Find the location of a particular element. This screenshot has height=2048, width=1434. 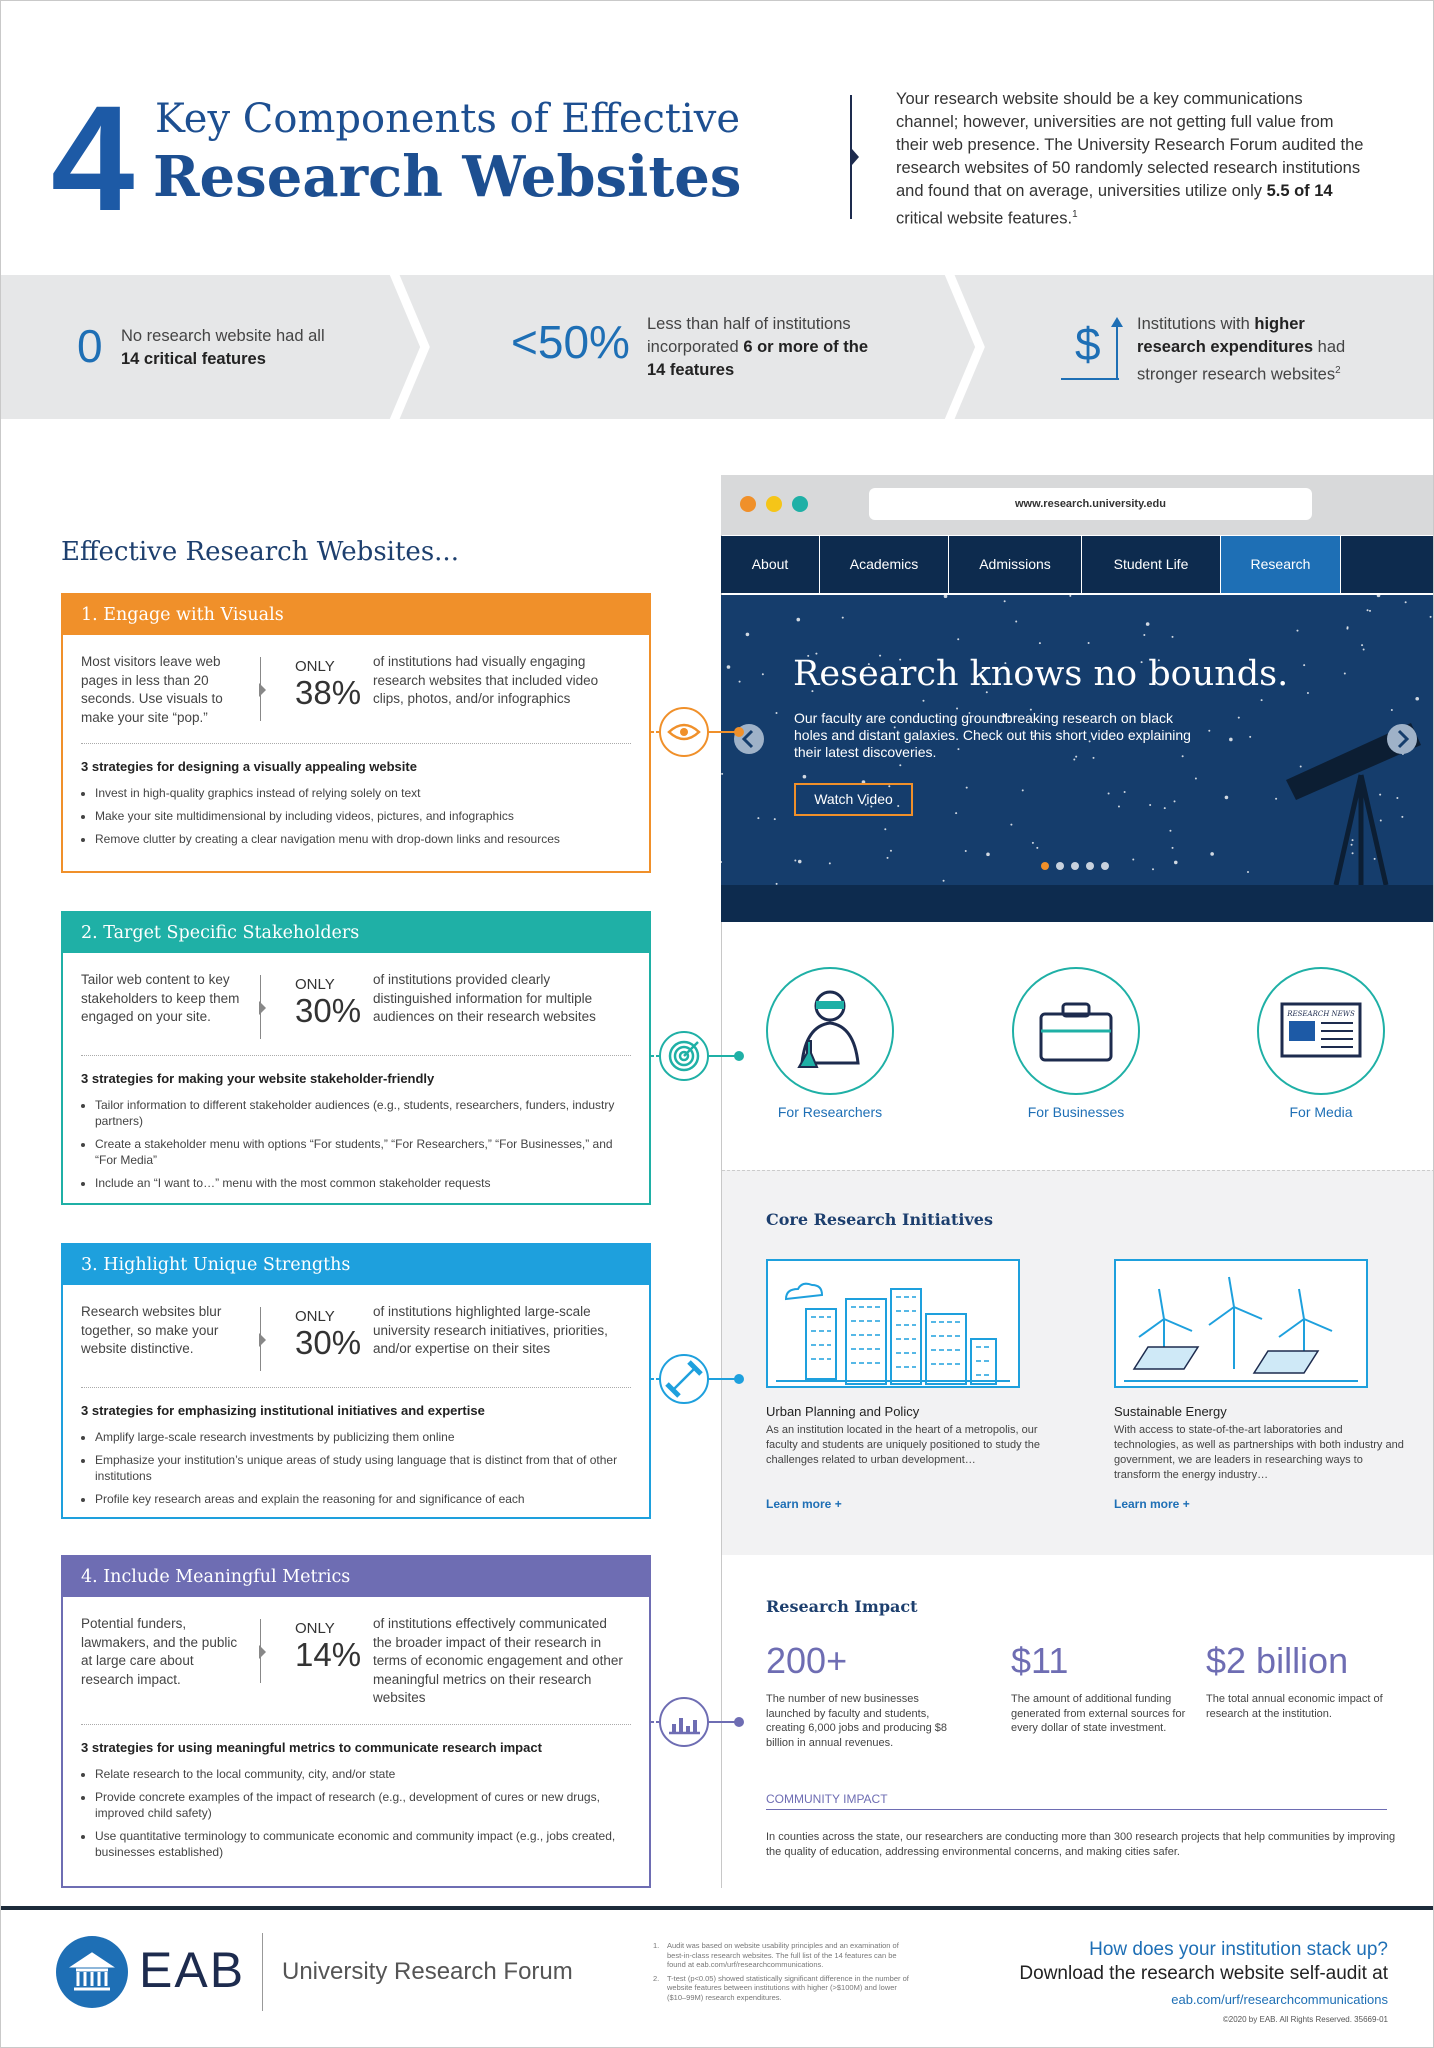

audience-label: For Businesses is located at coordinates (1076, 1112).